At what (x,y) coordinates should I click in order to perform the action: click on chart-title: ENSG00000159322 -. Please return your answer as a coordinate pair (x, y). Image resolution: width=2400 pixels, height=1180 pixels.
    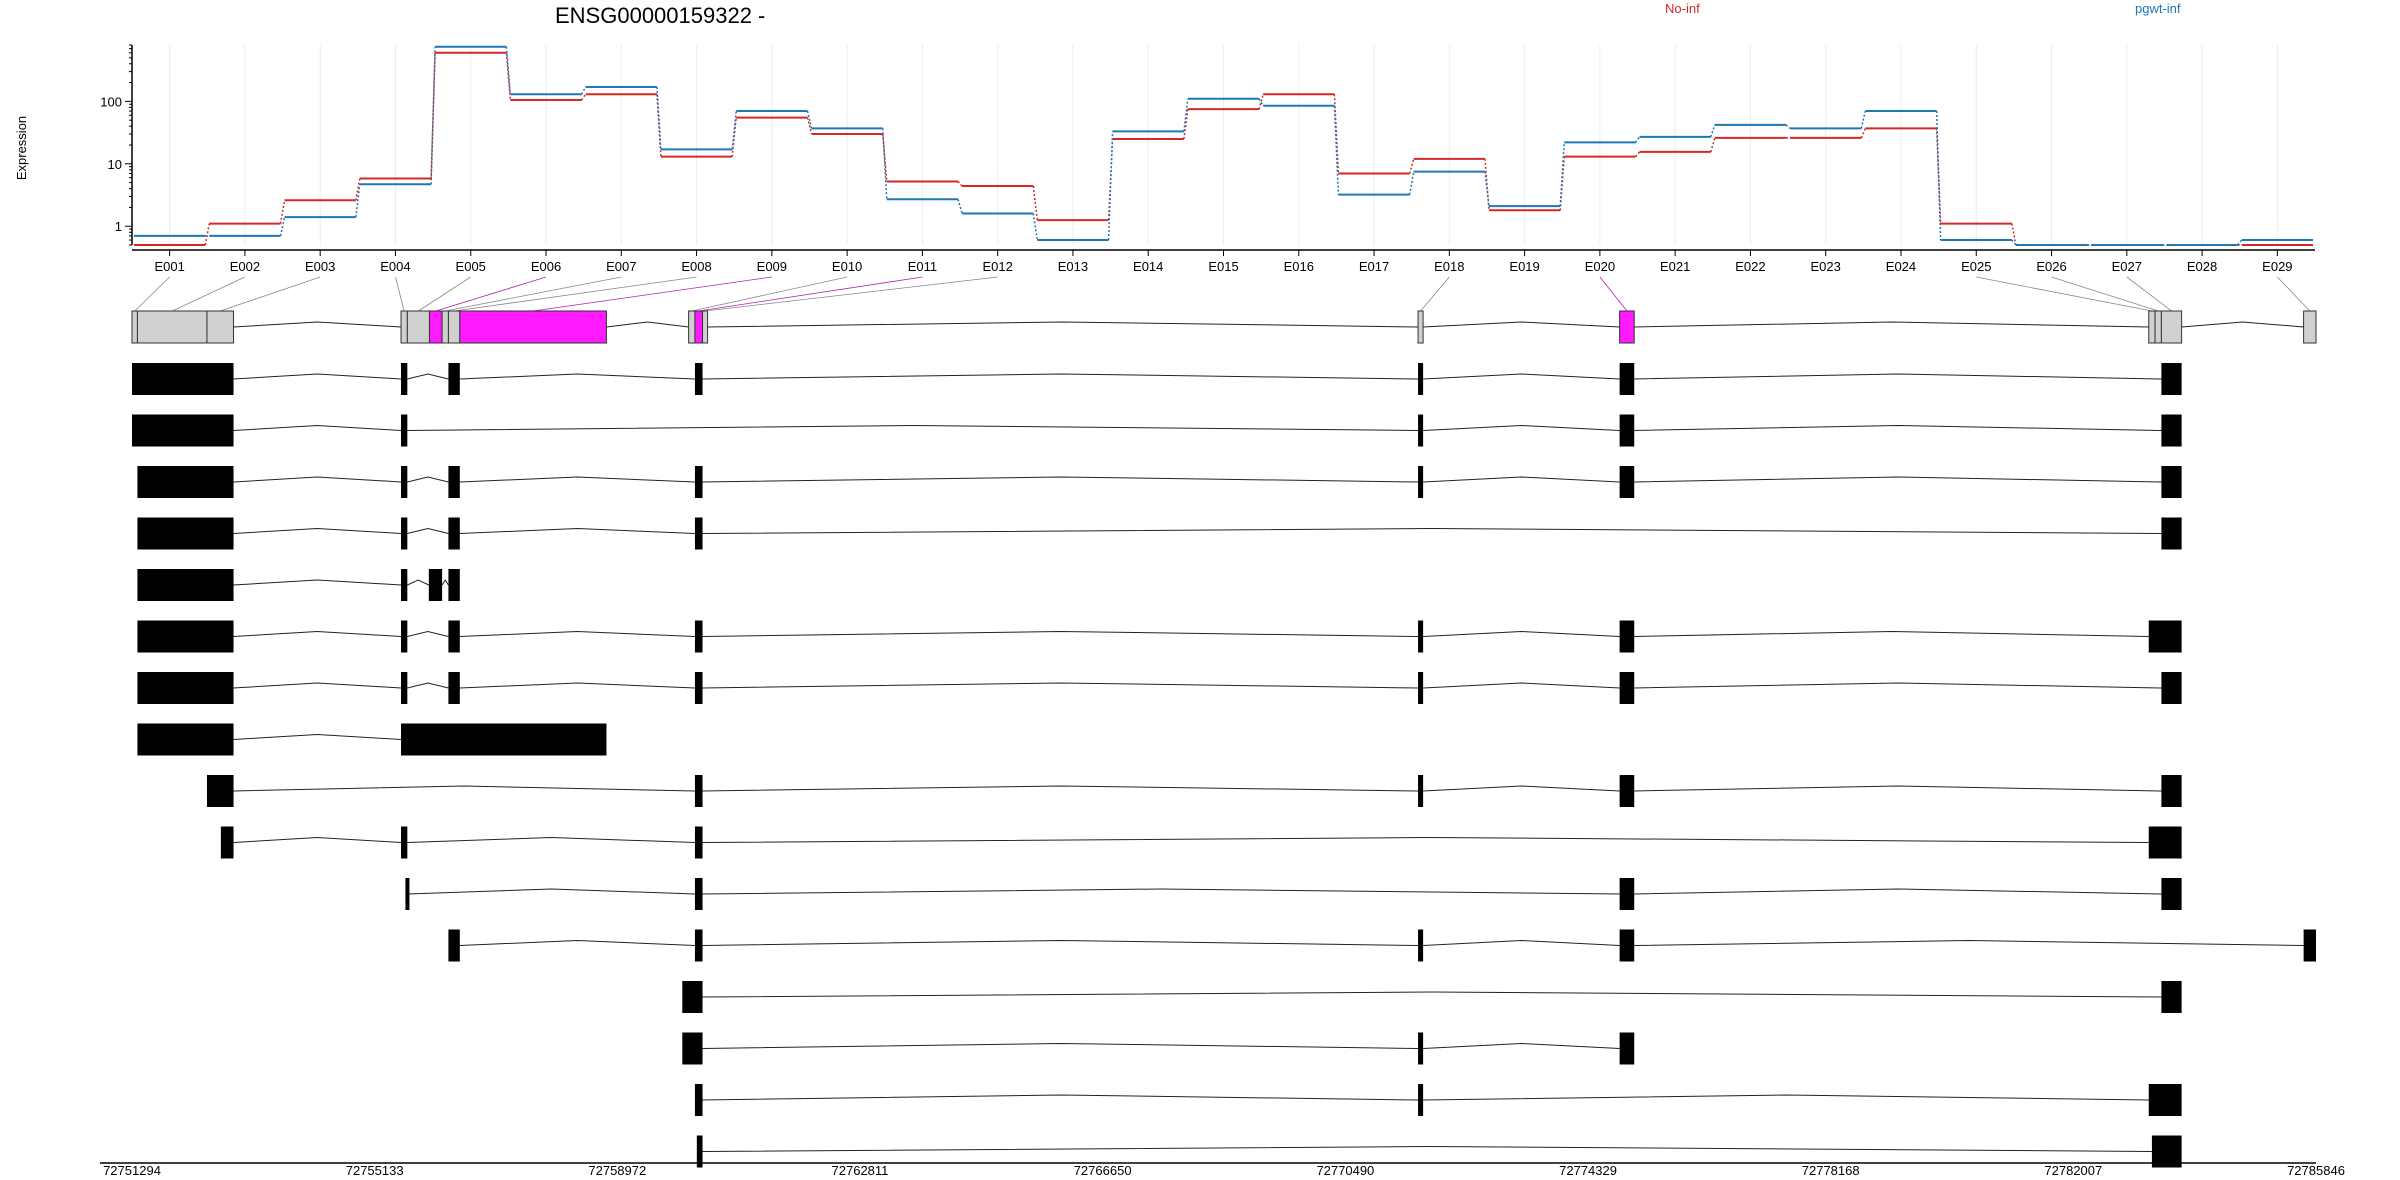
    Looking at the image, I should click on (660, 15).